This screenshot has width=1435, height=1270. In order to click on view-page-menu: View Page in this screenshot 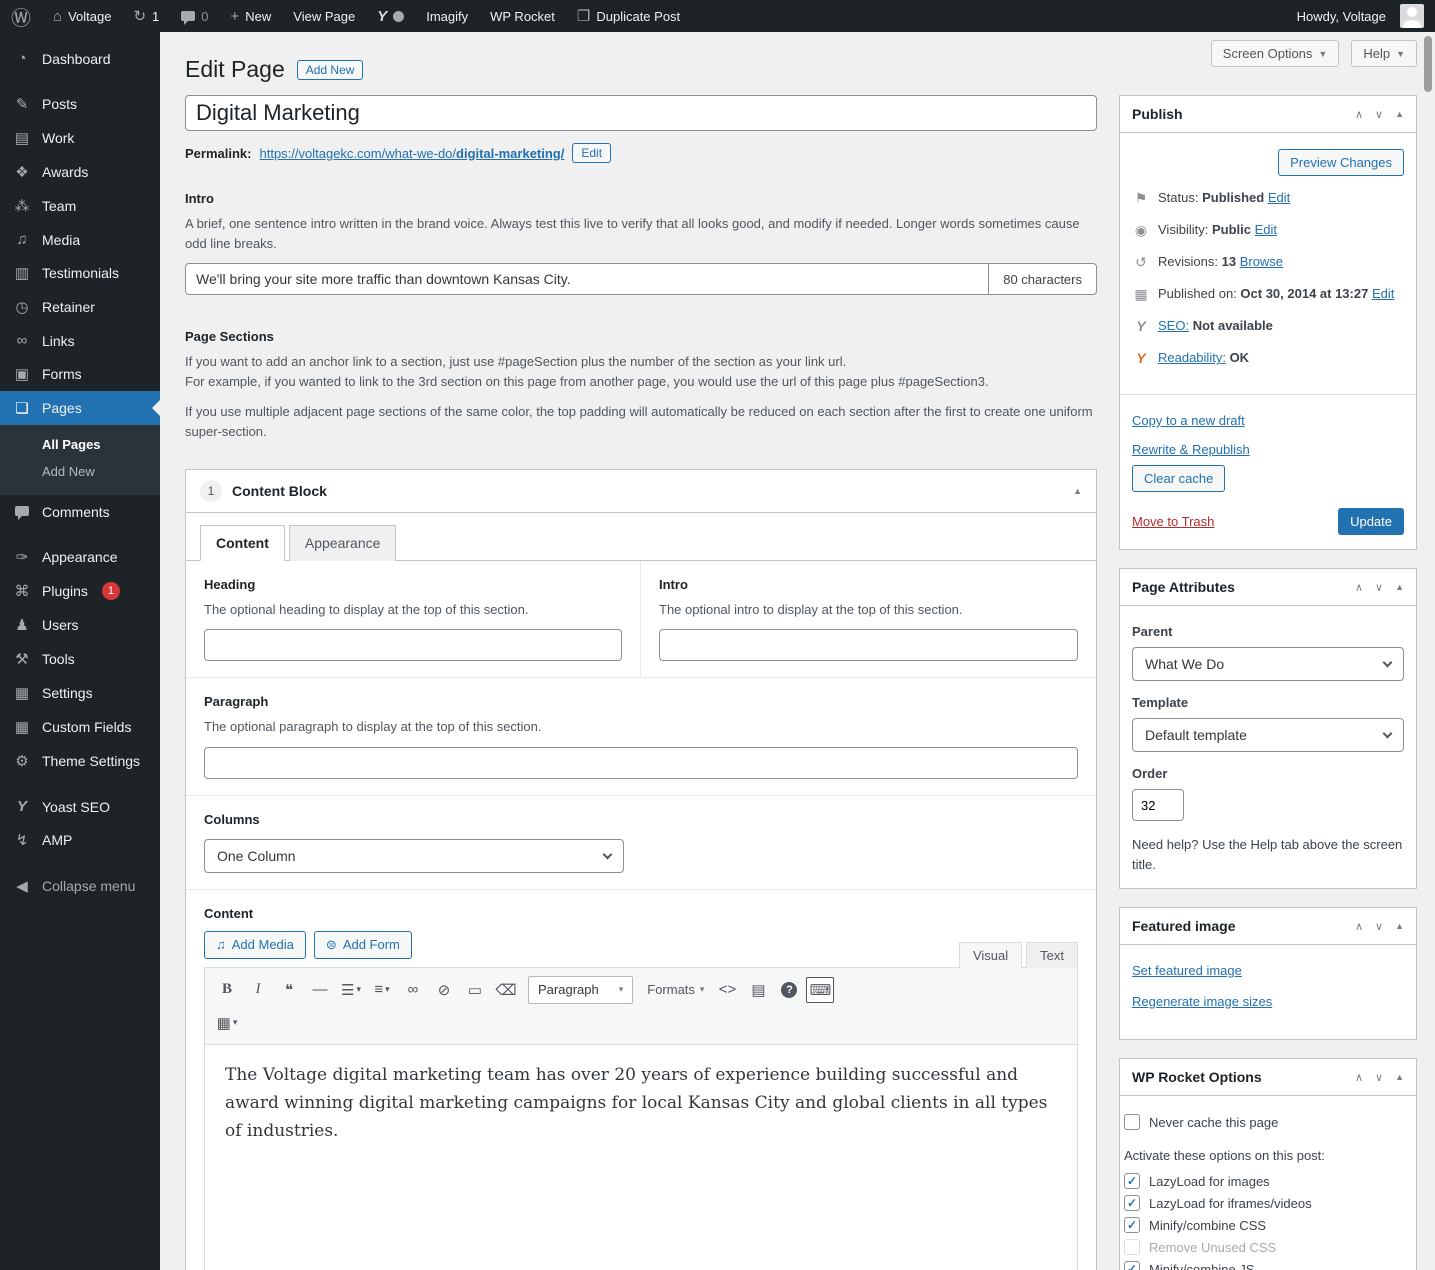, I will do `click(324, 16)`.